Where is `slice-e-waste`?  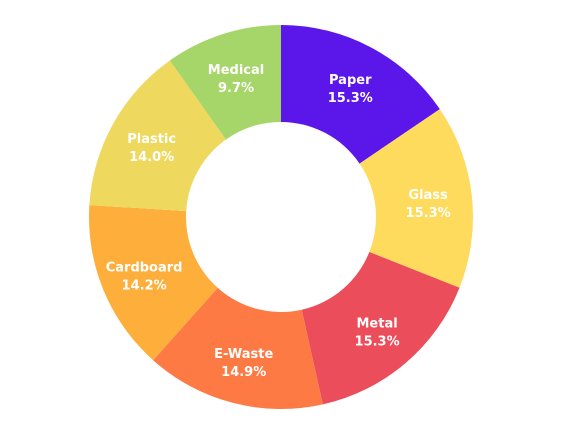 slice-e-waste is located at coordinates (238, 348).